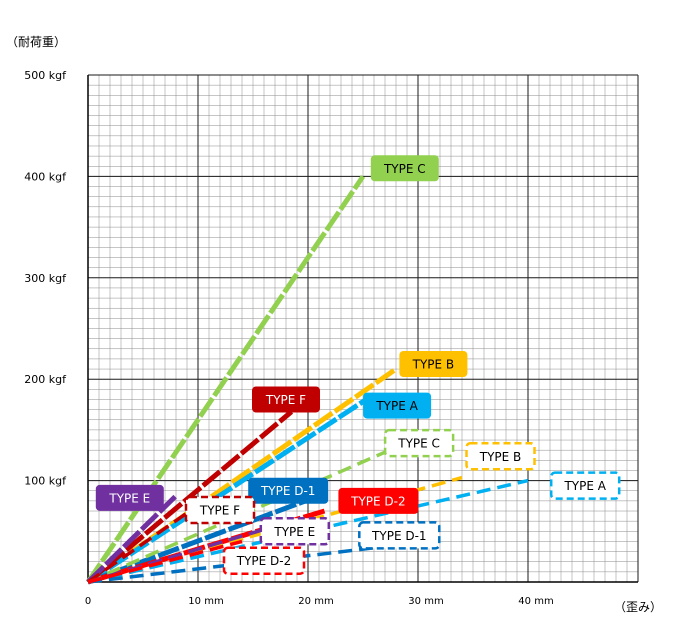 This screenshot has width=700, height=631. What do you see at coordinates (45, 75) in the screenshot?
I see `y-tick-label: 500 kgf` at bounding box center [45, 75].